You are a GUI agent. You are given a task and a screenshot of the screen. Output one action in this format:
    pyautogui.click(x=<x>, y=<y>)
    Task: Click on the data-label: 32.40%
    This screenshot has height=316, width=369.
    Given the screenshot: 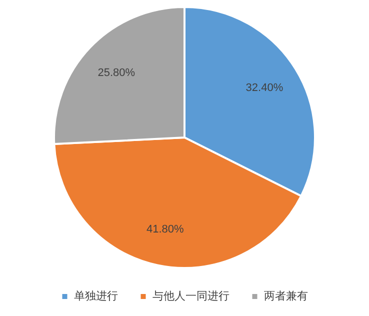 What is the action you would take?
    pyautogui.click(x=265, y=88)
    